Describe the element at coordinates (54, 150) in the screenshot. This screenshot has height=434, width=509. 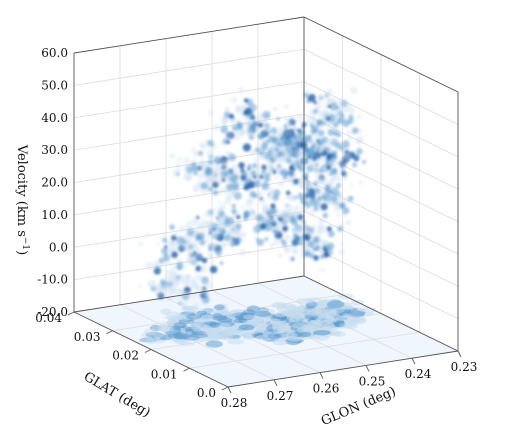
I see `z-tick-label: 30.0` at that location.